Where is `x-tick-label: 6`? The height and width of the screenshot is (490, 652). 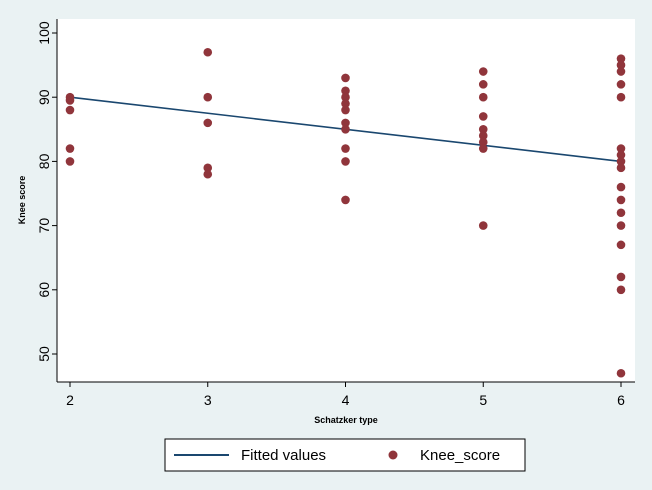 x-tick-label: 6 is located at coordinates (621, 400).